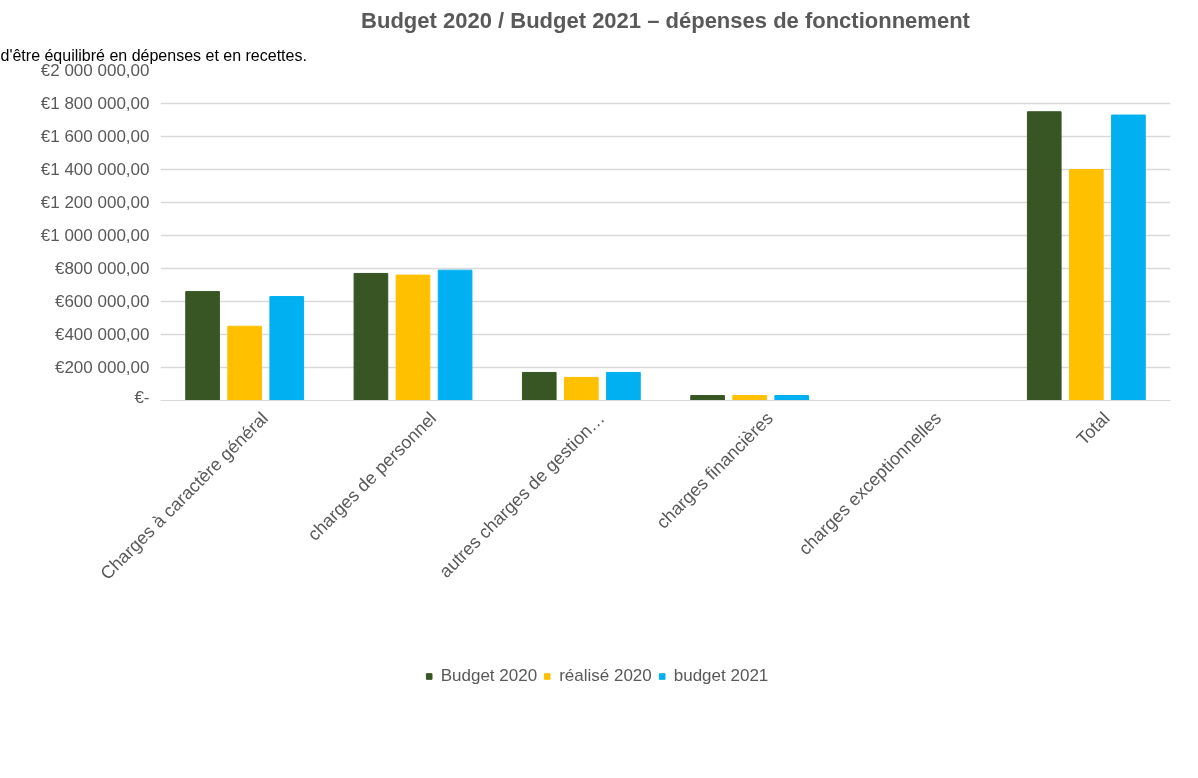 The height and width of the screenshot is (778, 1198). What do you see at coordinates (102, 334) in the screenshot?
I see `y-tick-label: €400 000,00` at bounding box center [102, 334].